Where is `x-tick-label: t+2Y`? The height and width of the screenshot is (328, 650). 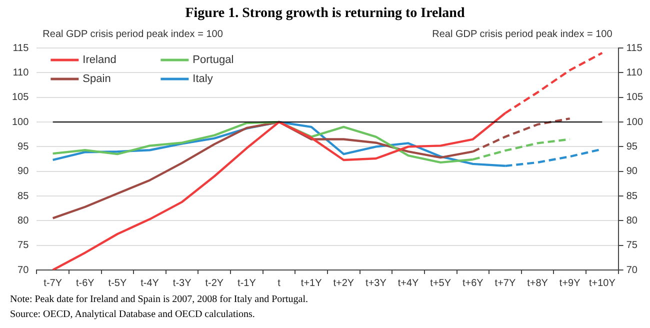 x-tick-label: t+2Y is located at coordinates (343, 283).